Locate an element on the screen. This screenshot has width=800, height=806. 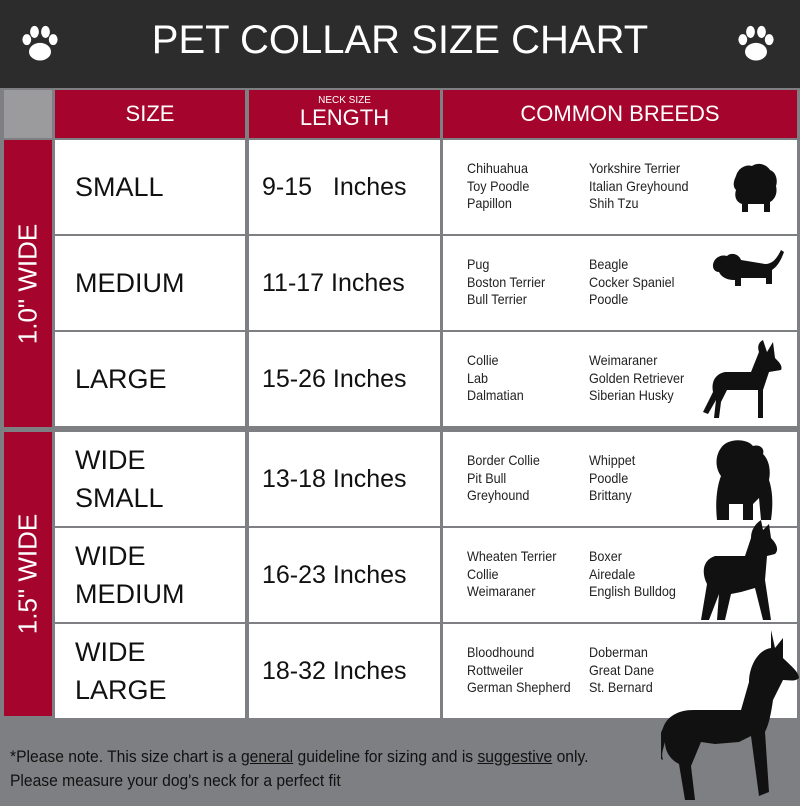
breed: Brittany is located at coordinates (610, 495).